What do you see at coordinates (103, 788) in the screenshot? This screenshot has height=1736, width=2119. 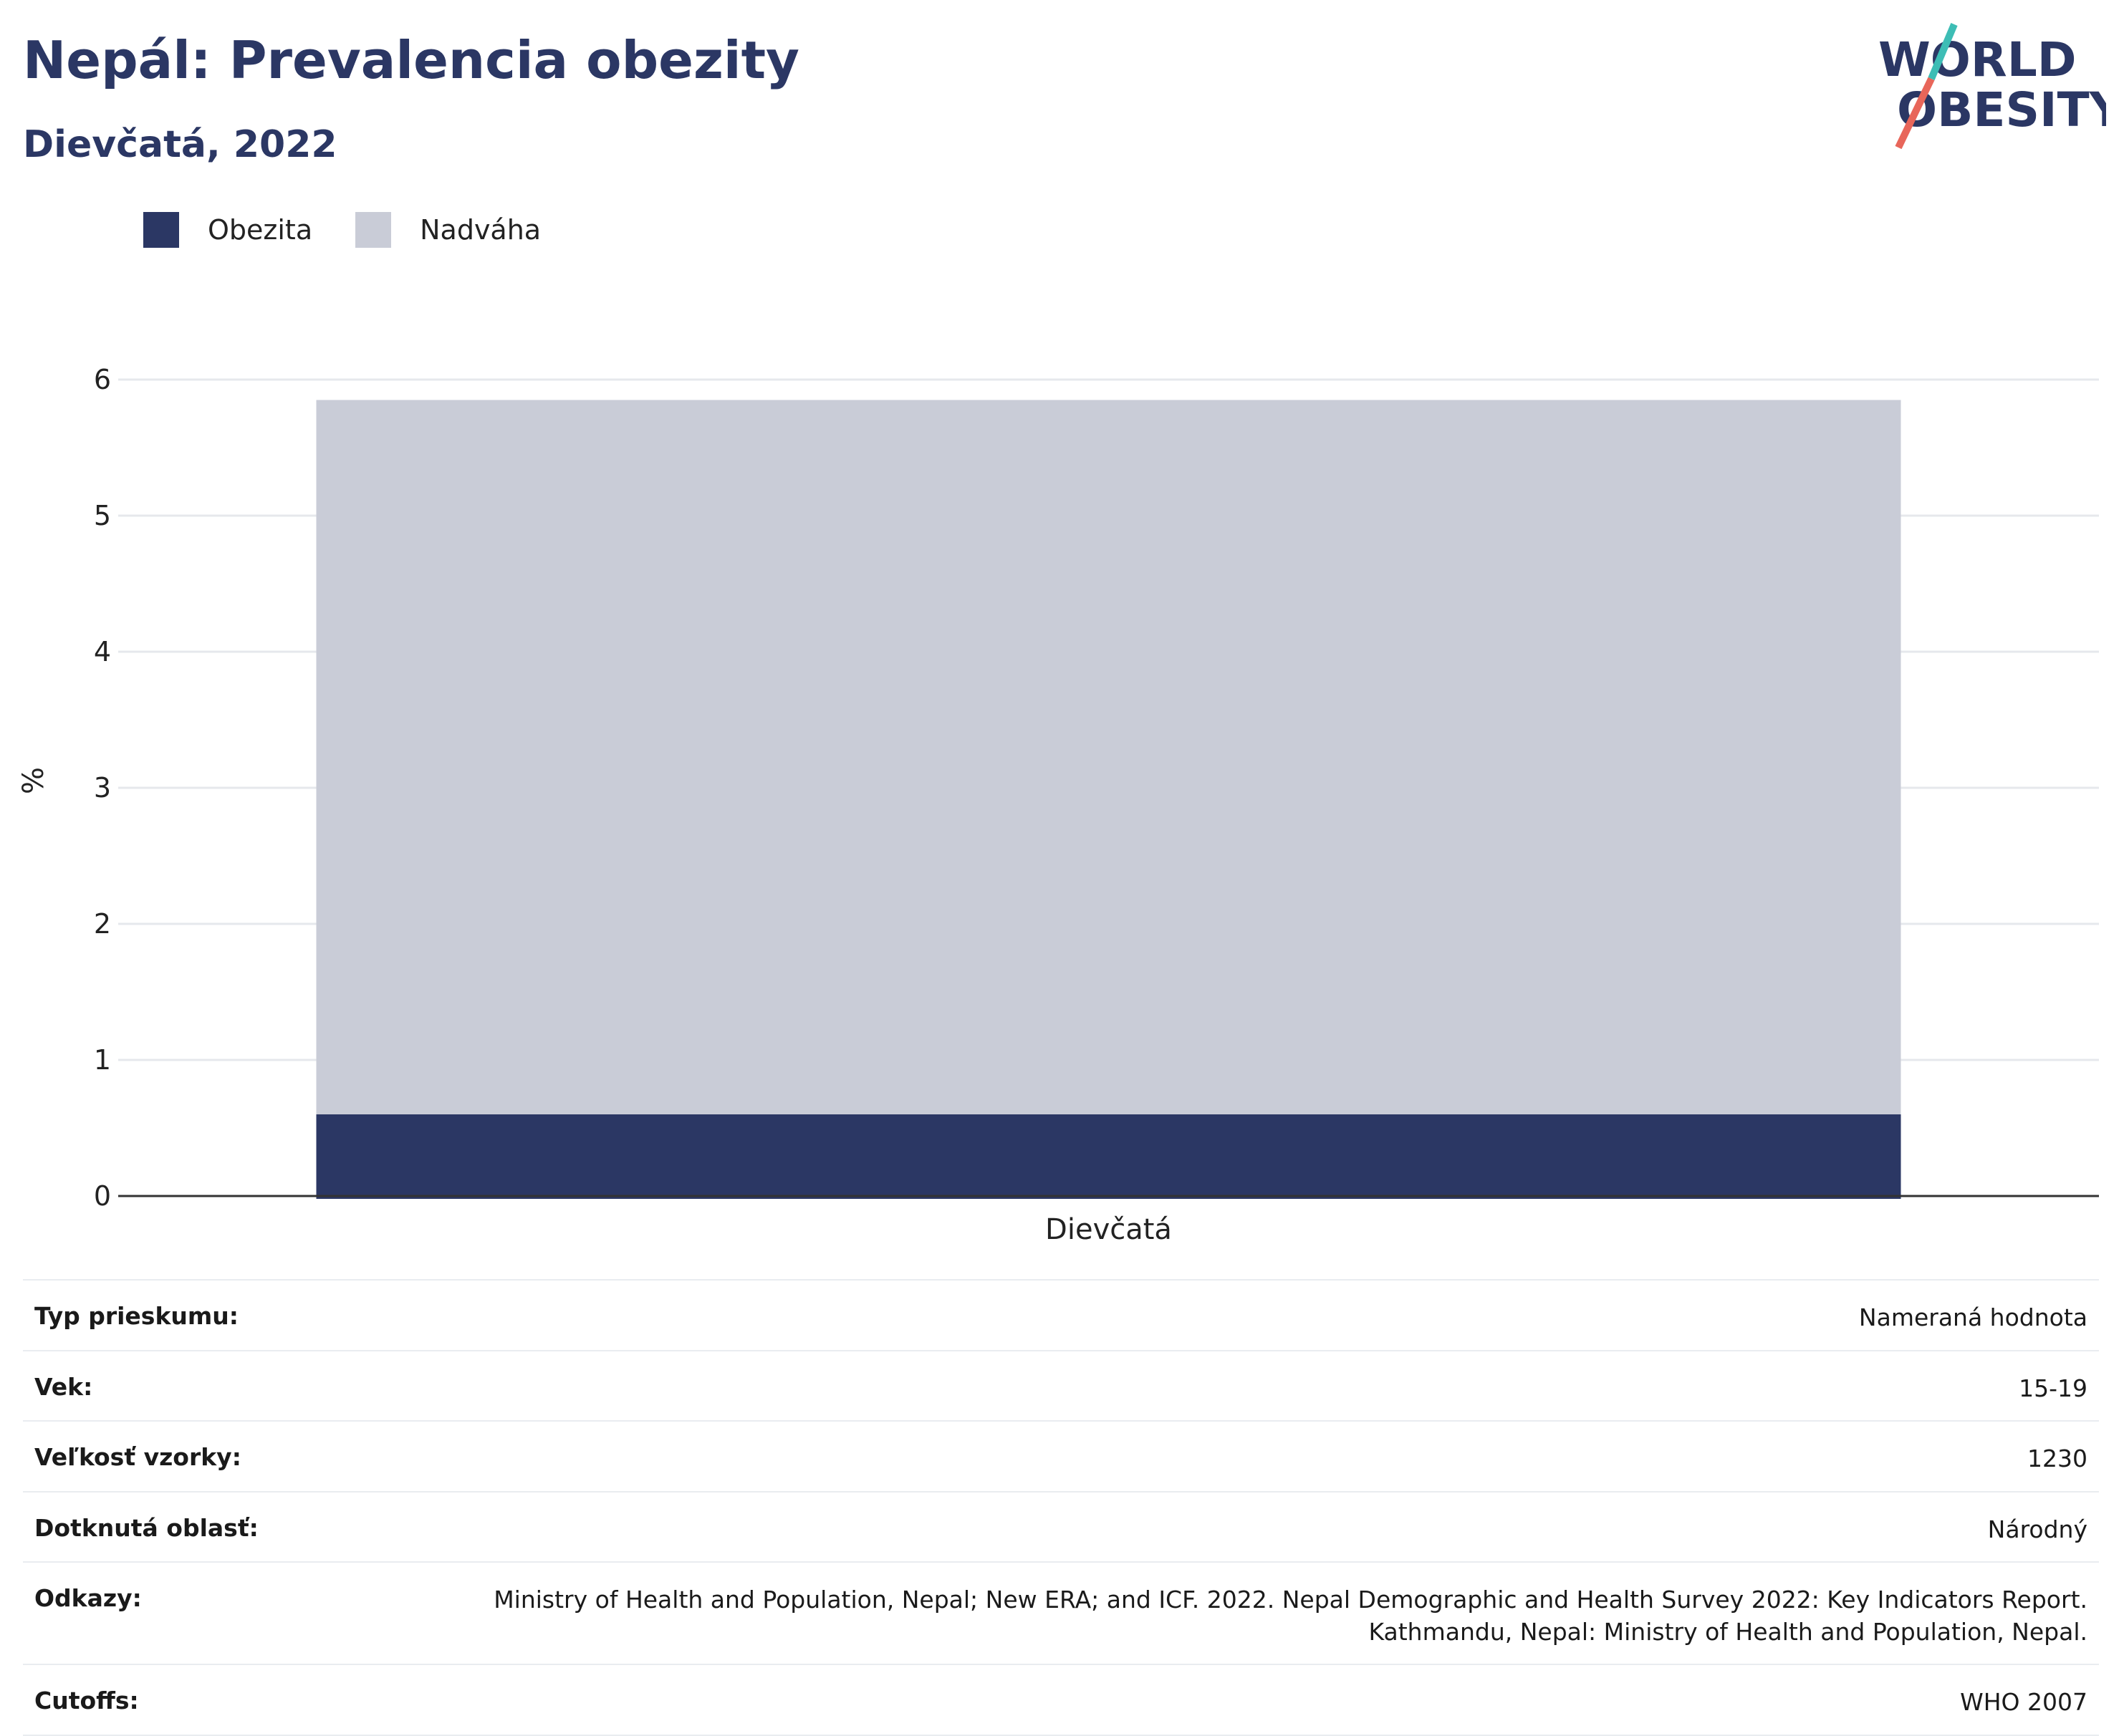 I see `y-tick-label-3: 3` at bounding box center [103, 788].